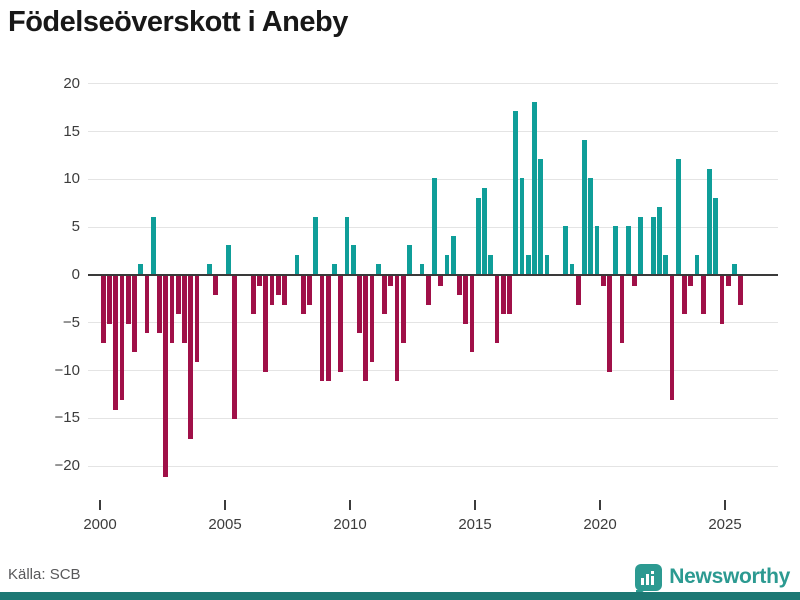 The image size is (800, 600). Describe the element at coordinates (316, 245) in the screenshot. I see `bar-2008-Q3` at that location.